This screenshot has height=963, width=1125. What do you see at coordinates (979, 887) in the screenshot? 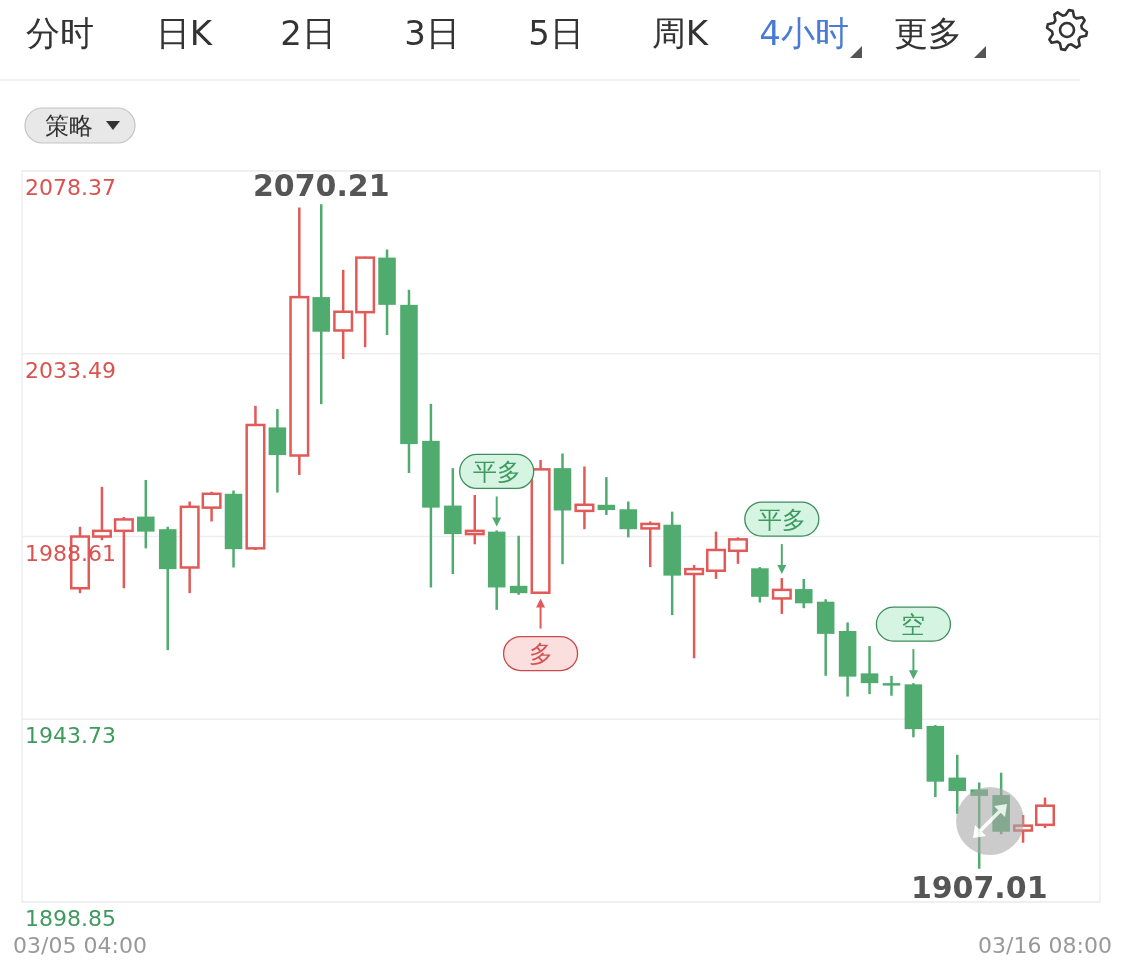
I see `annotation: 1907.01` at bounding box center [979, 887].